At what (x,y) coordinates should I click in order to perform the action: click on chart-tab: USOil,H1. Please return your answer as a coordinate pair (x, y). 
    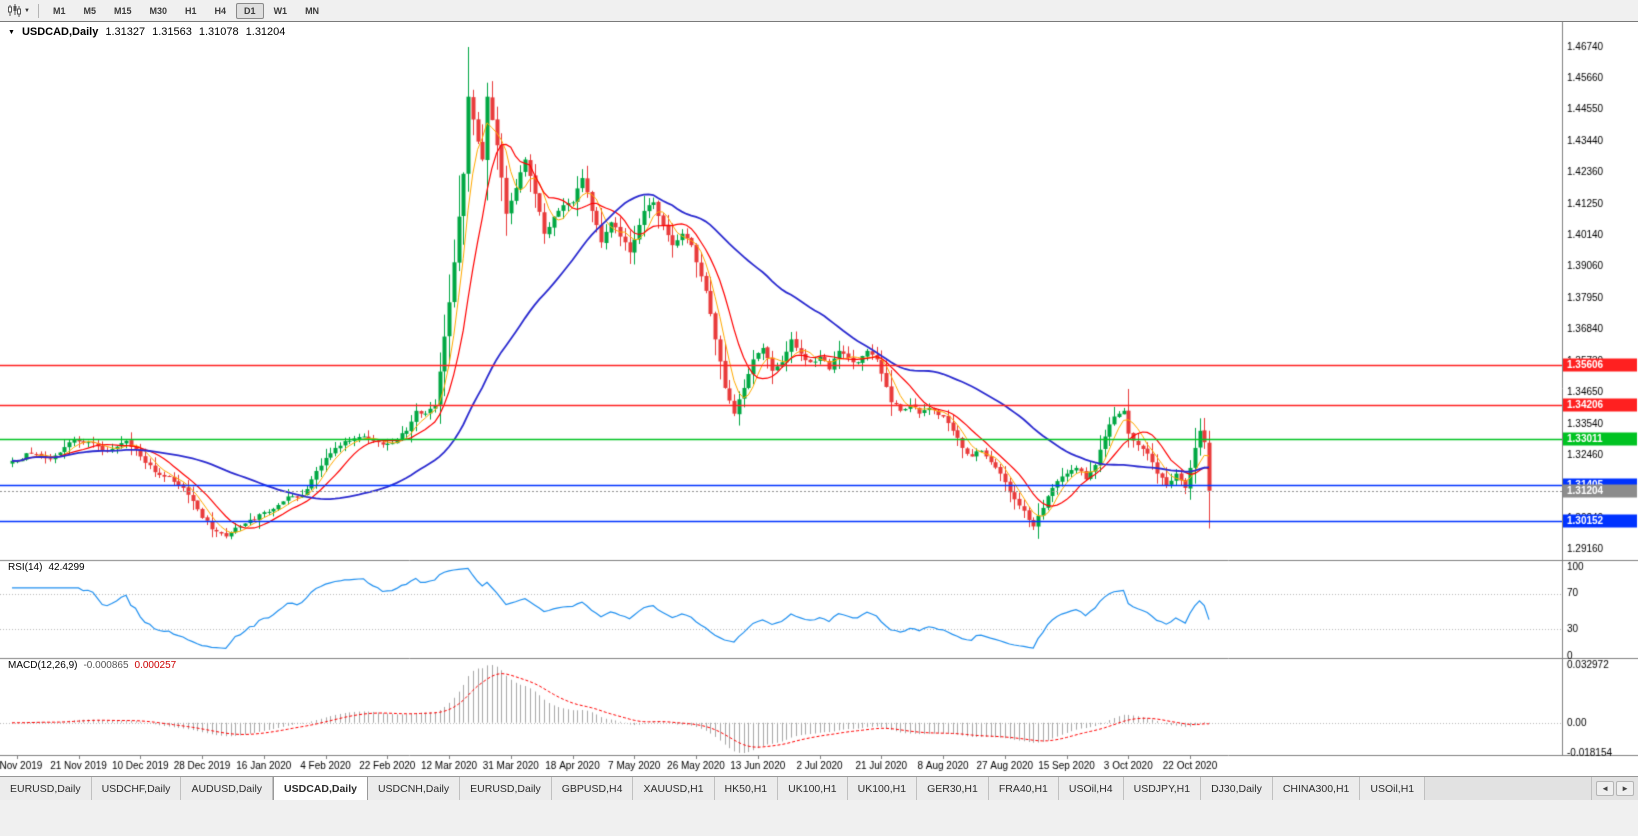
    Looking at the image, I should click on (1393, 788).